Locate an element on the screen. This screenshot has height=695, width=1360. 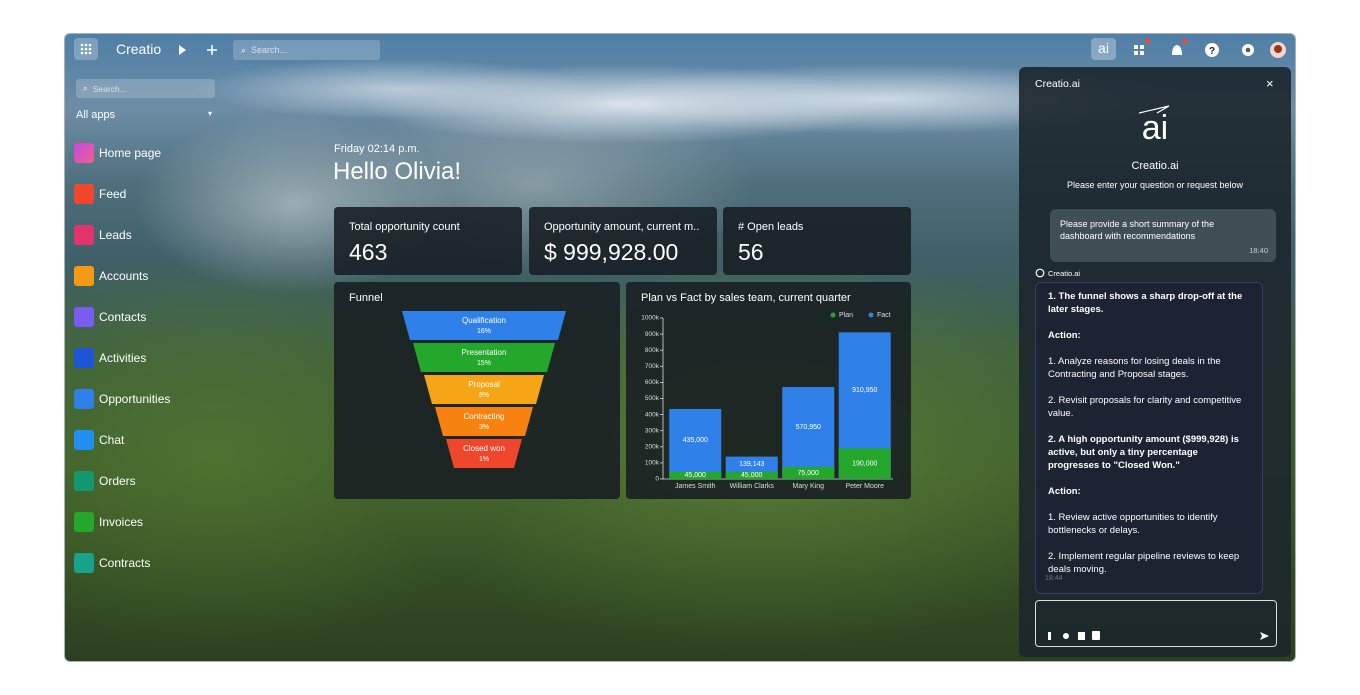
kpi-value: 56 is located at coordinates (751, 252).